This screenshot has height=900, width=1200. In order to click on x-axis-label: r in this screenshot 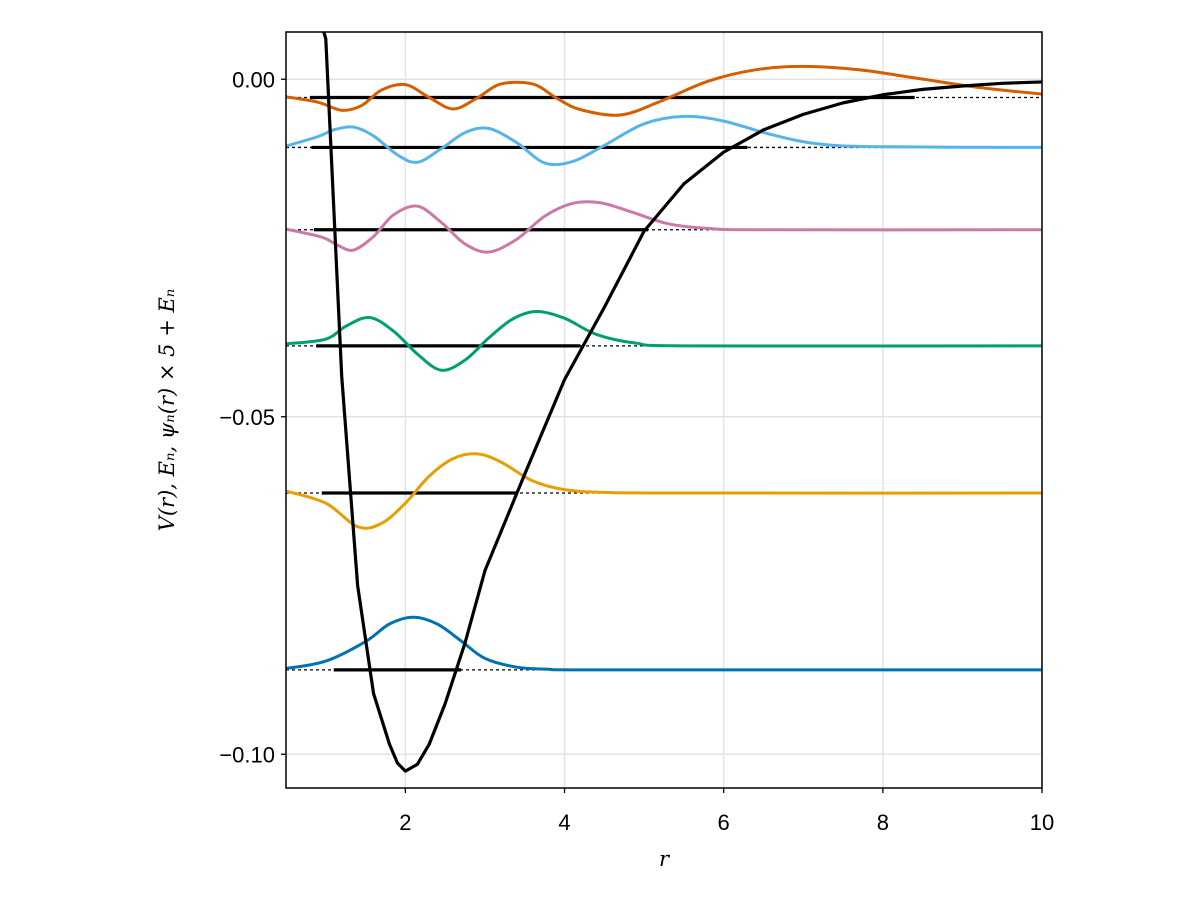, I will do `click(665, 859)`.